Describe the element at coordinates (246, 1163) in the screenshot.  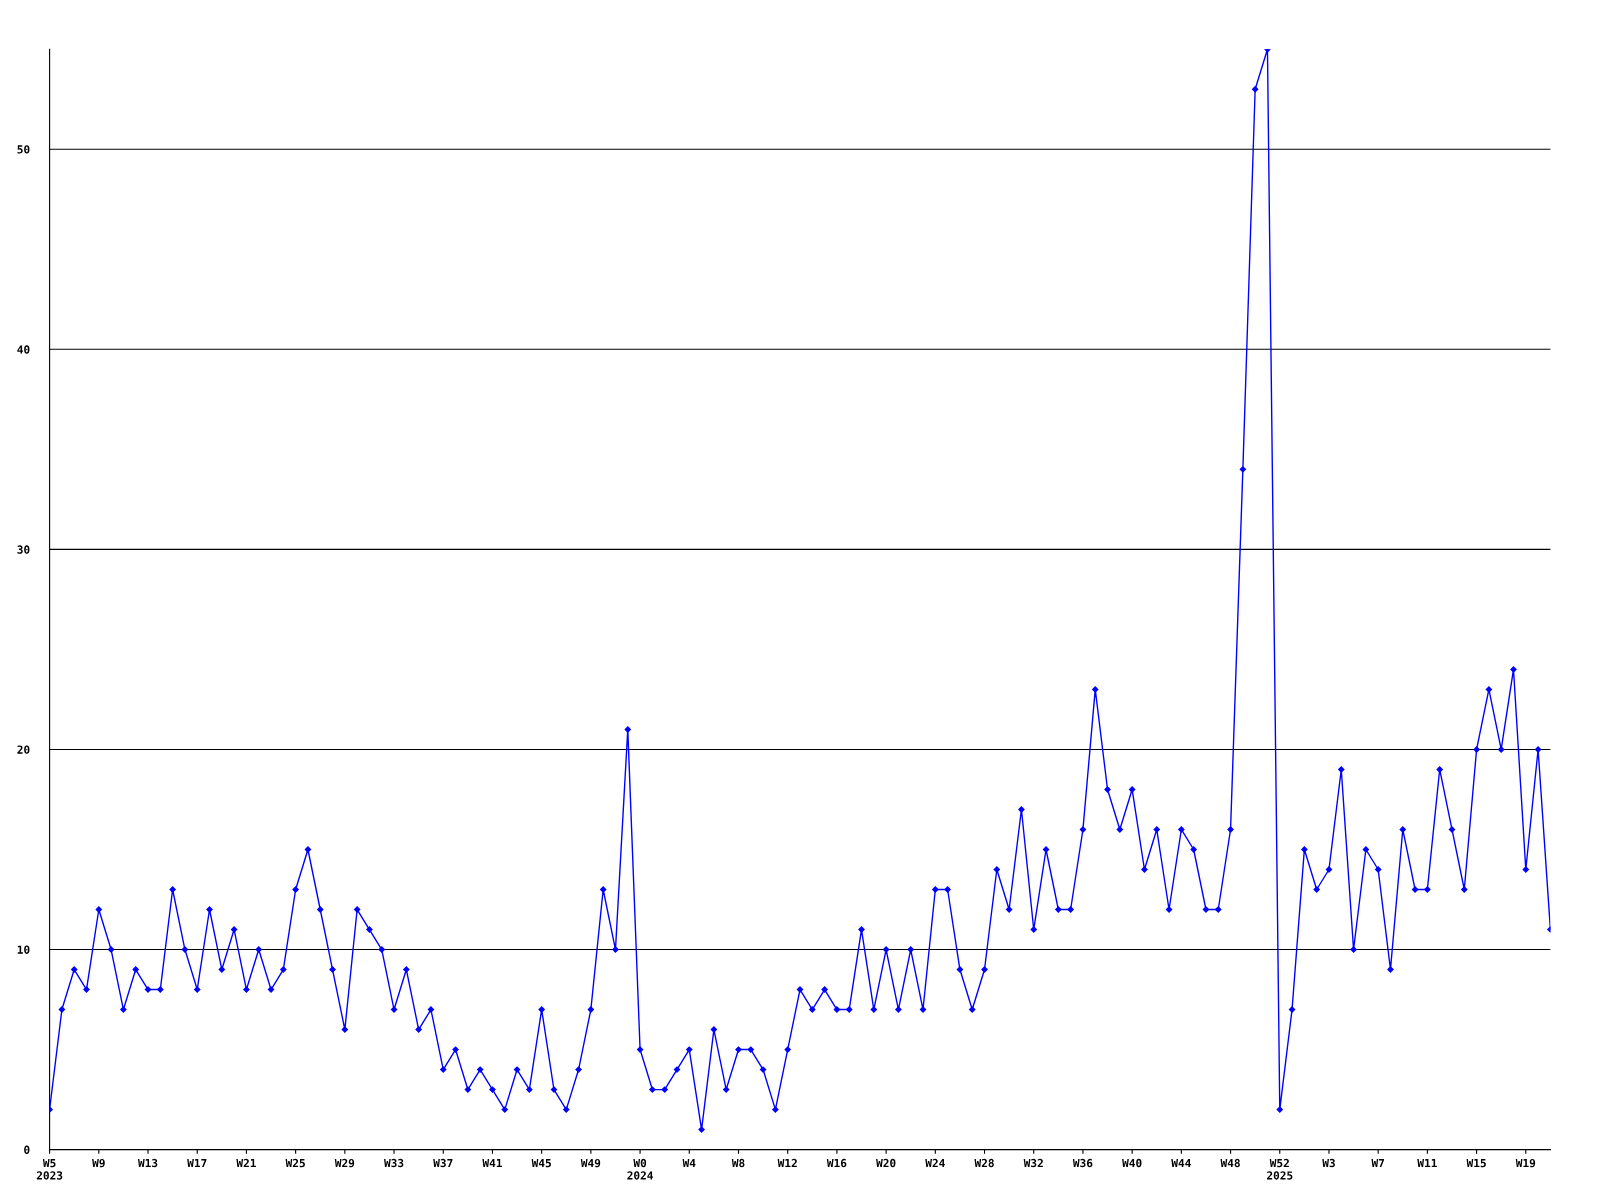
I see `x-tick-label: W21` at that location.